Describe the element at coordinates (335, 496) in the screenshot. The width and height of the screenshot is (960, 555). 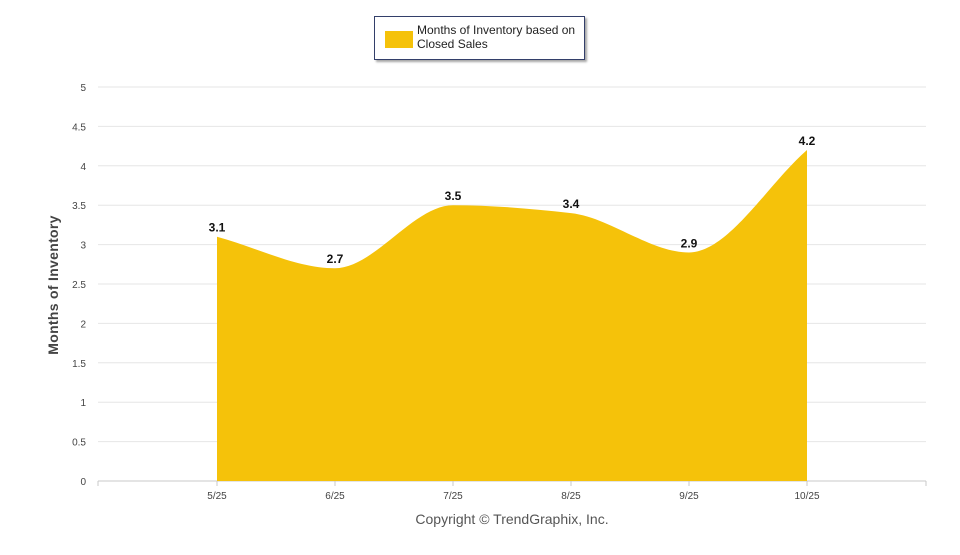
I see `x-tick-label: 6/25` at that location.